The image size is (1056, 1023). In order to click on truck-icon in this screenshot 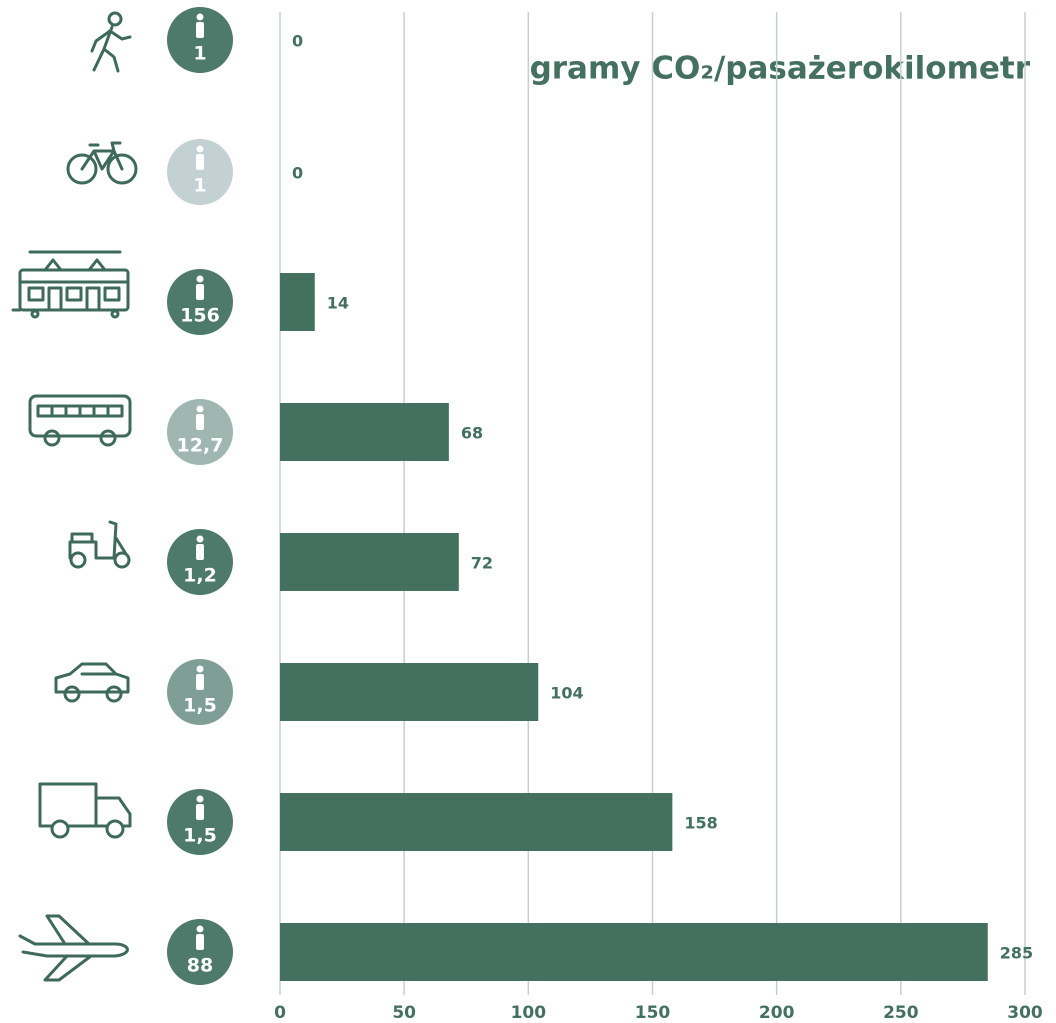, I will do `click(85, 810)`.